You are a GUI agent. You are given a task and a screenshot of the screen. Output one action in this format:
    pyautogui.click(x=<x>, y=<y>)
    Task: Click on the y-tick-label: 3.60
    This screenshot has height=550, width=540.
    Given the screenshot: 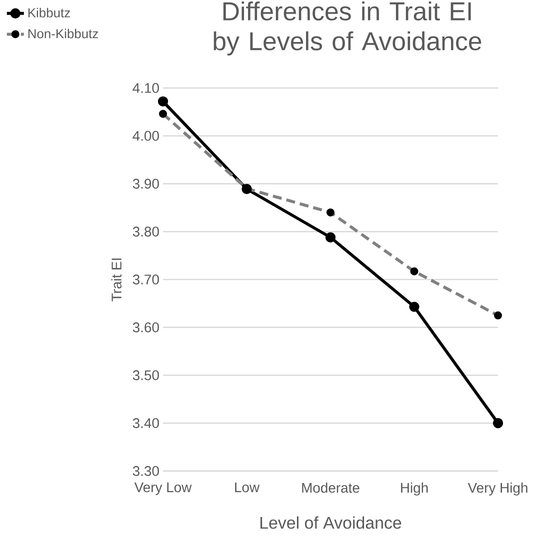 What is the action you would take?
    pyautogui.click(x=145, y=327)
    